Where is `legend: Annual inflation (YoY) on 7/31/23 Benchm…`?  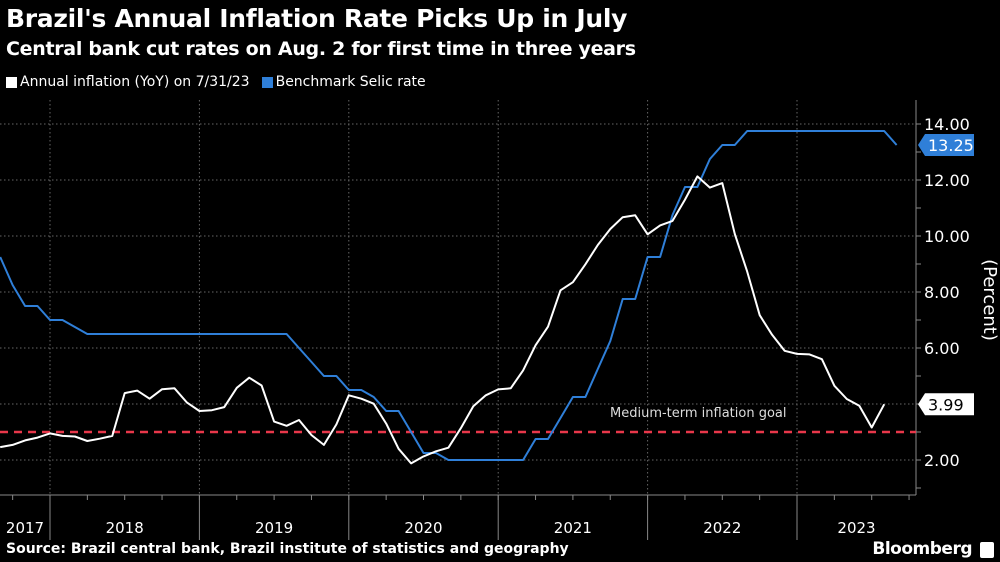
legend: Annual inflation (YoY) on 7/31/23 Benchm… is located at coordinates (216, 82).